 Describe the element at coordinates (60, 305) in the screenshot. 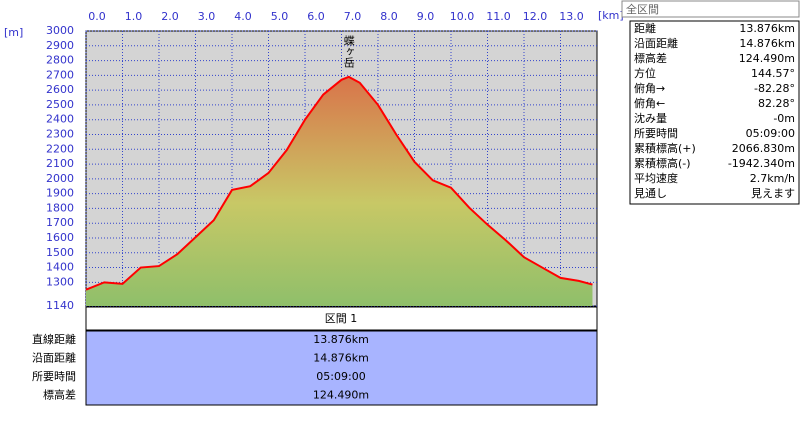

I see `y-tick-label: 1140` at that location.